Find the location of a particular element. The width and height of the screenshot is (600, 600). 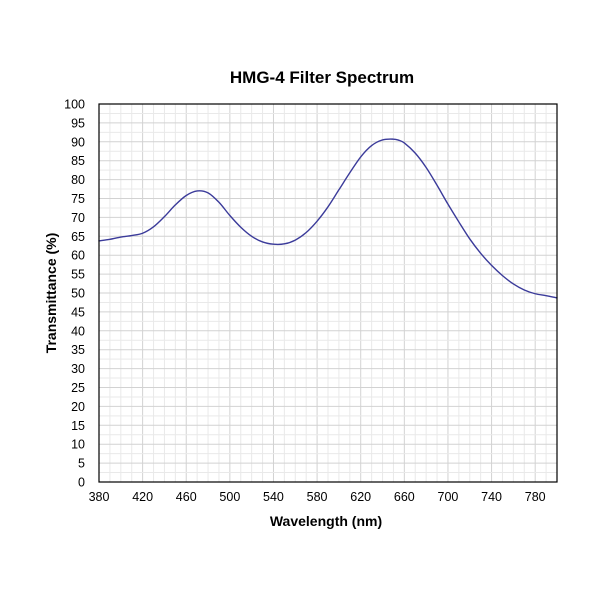

x-axis-label: Wavelength (nm) is located at coordinates (326, 521).